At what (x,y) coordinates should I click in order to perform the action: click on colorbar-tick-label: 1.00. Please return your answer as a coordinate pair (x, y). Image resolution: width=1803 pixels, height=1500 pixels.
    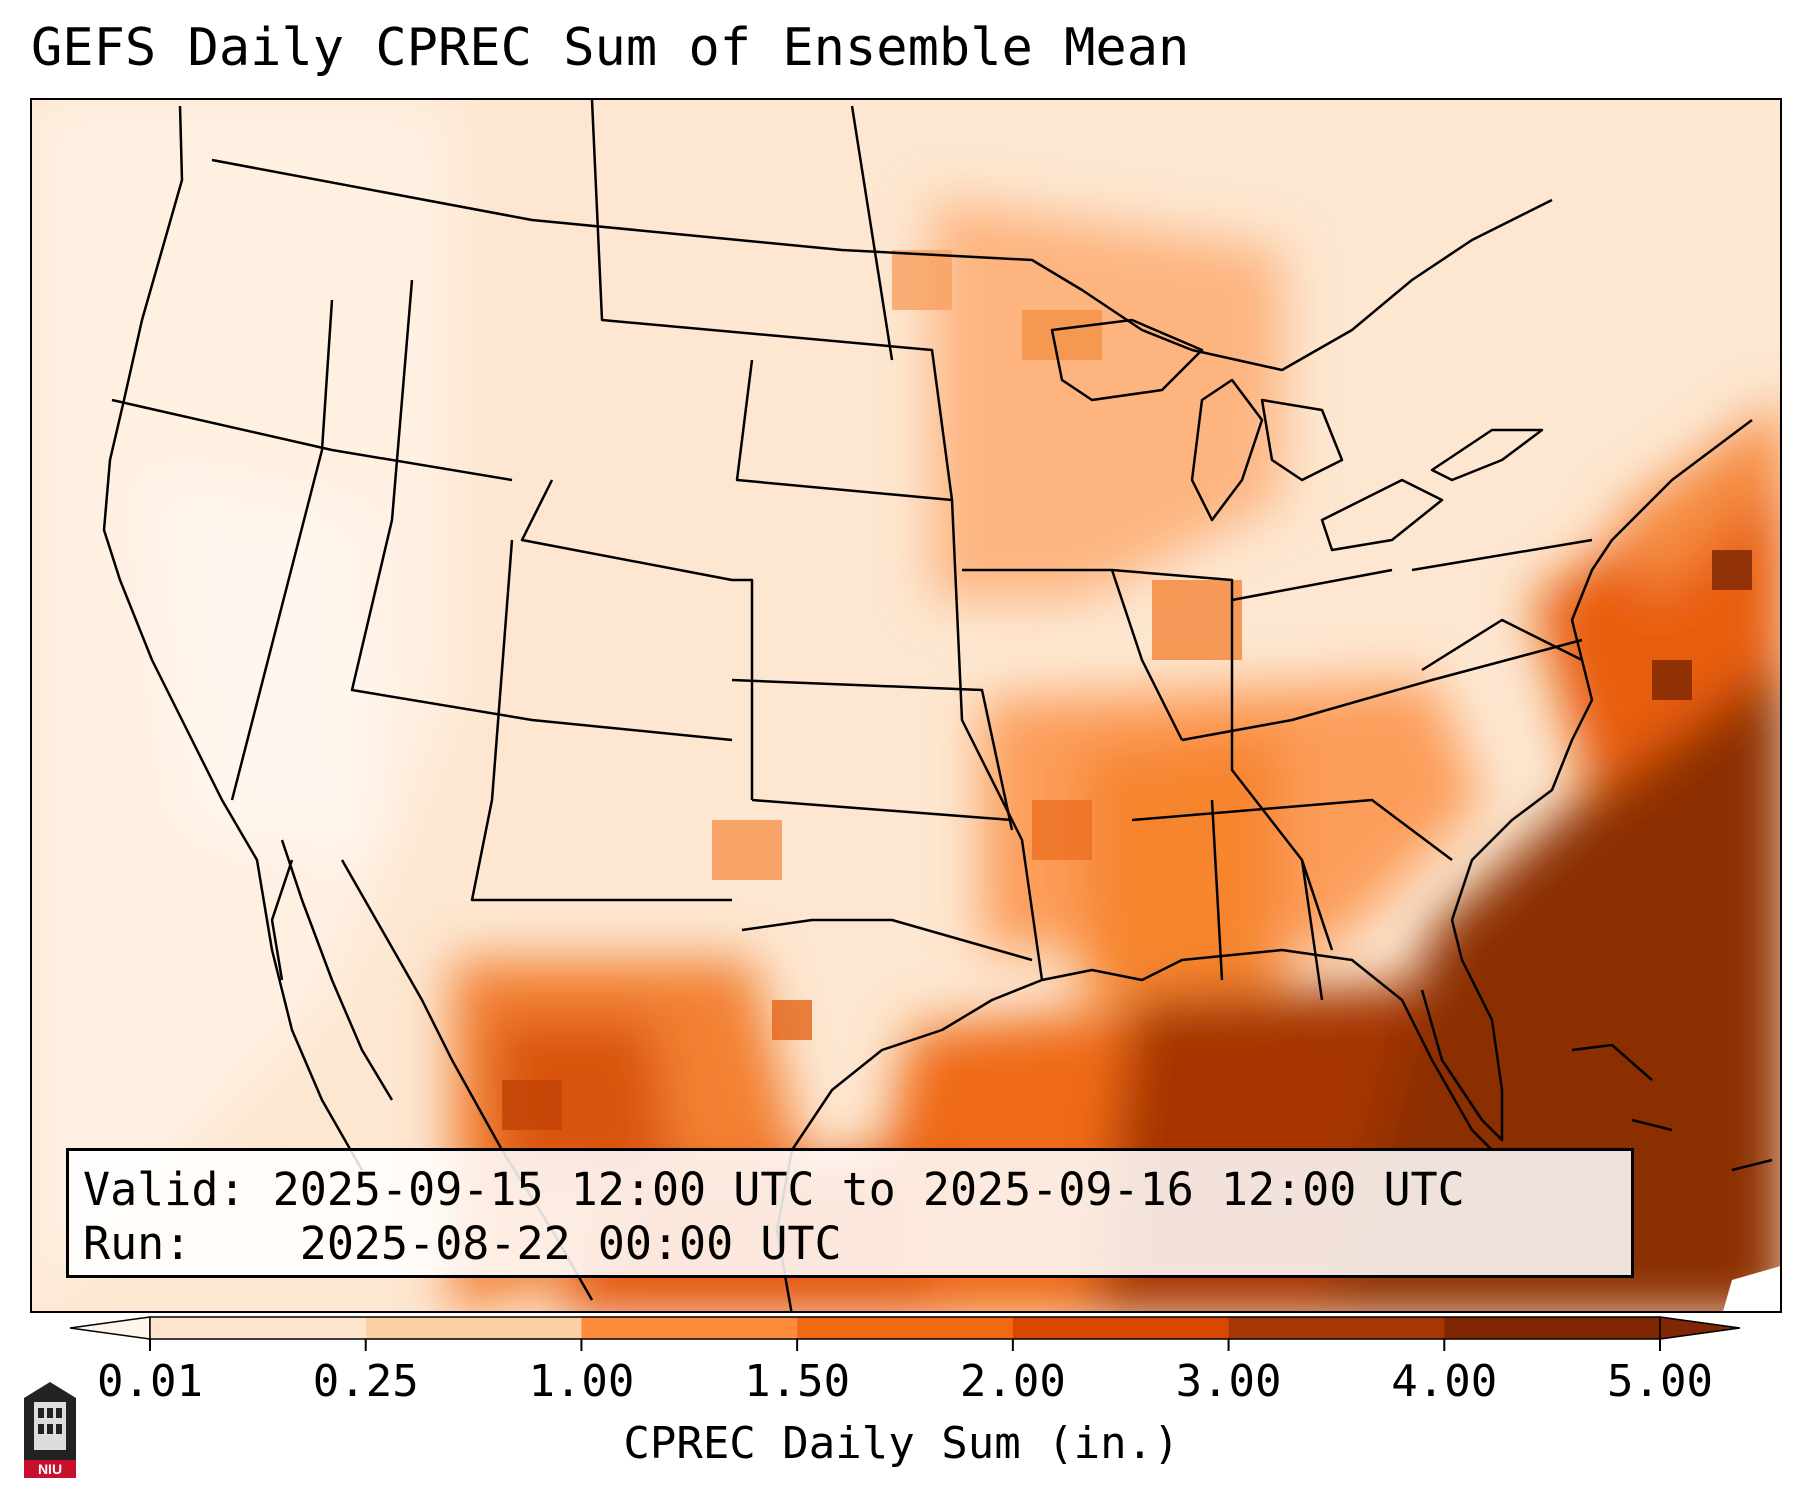
    Looking at the image, I should click on (581, 1381).